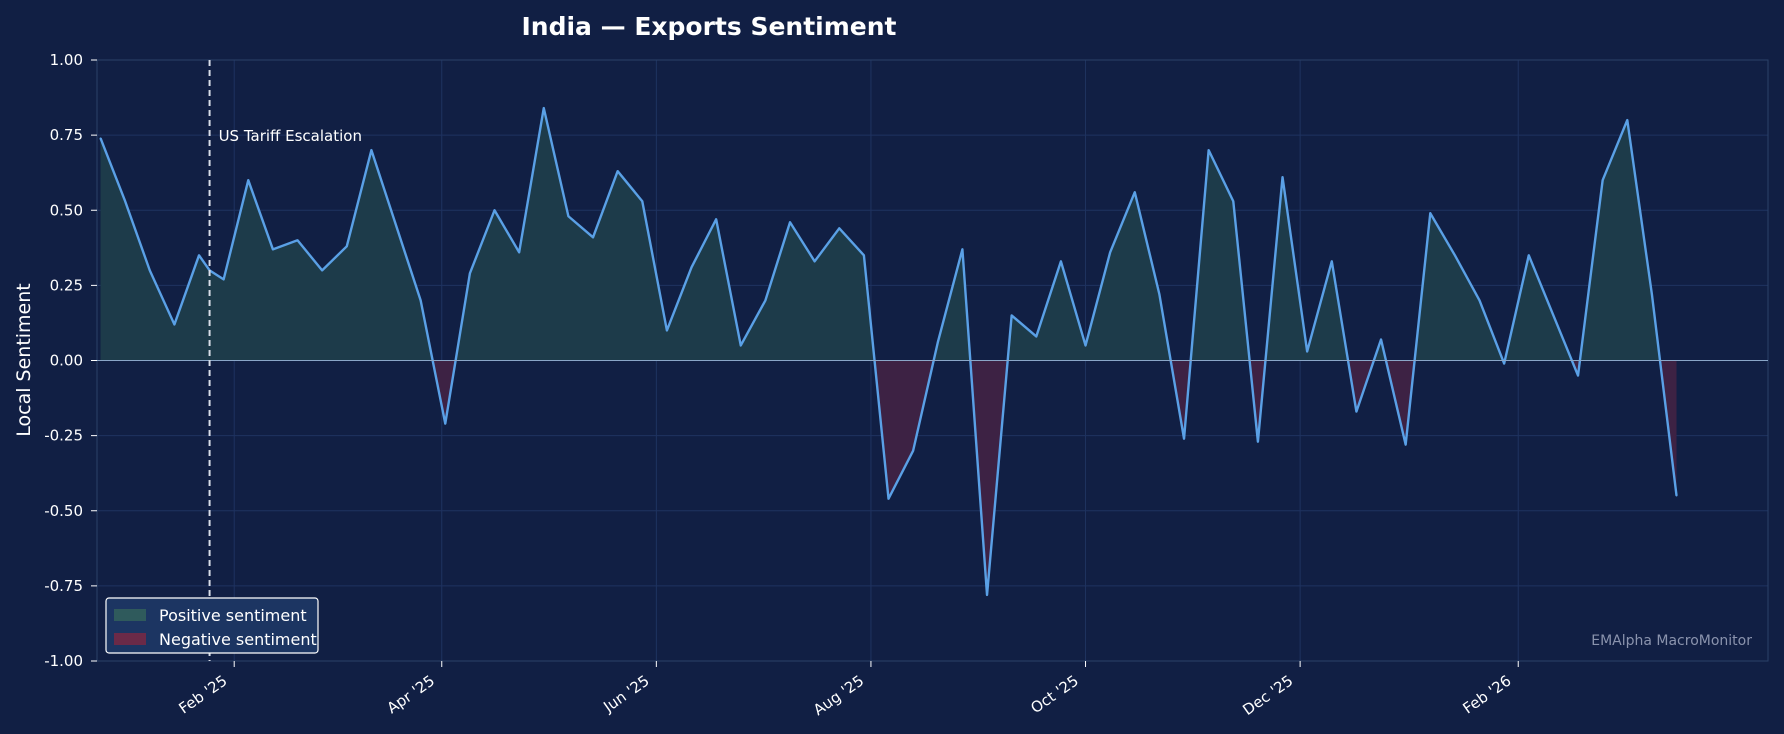  Describe the element at coordinates (63, 436) in the screenshot. I see `y-tick-label: -0.25` at that location.